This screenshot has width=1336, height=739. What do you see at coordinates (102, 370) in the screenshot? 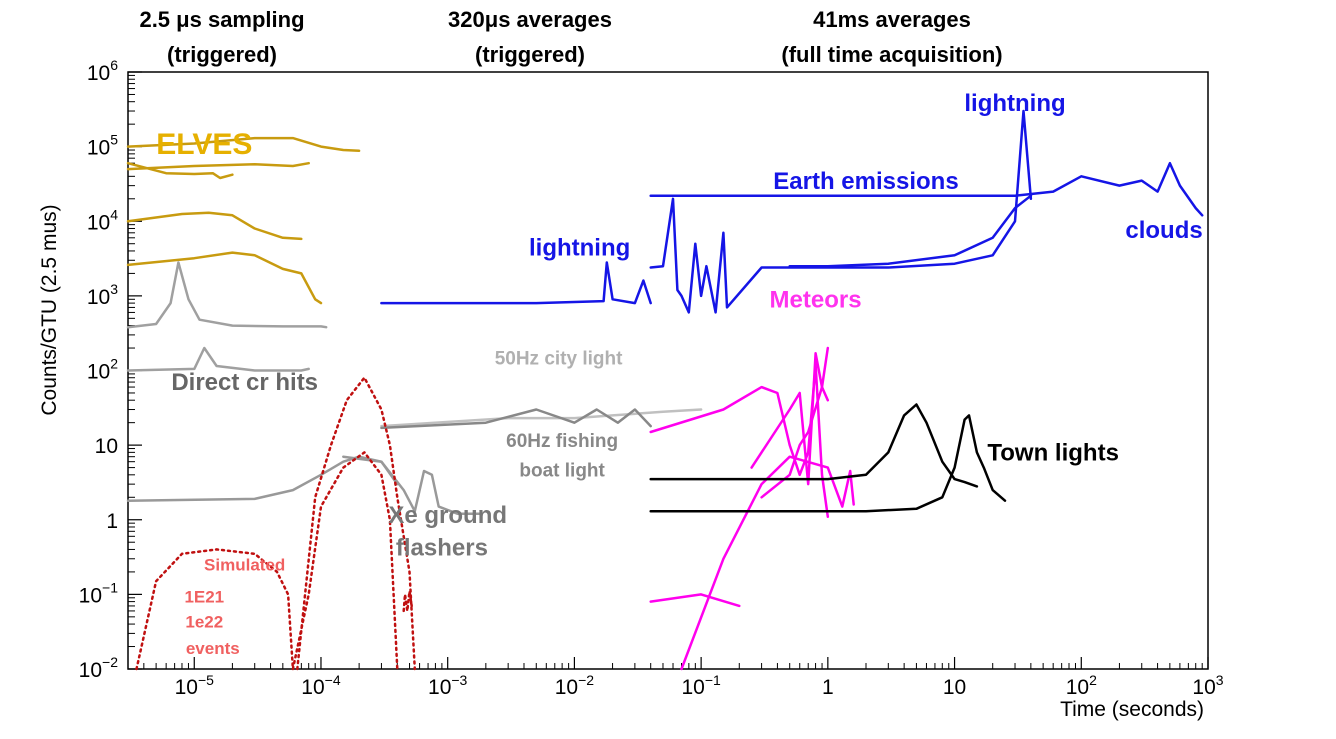
I see `y-tick-label: 10²` at bounding box center [102, 370].